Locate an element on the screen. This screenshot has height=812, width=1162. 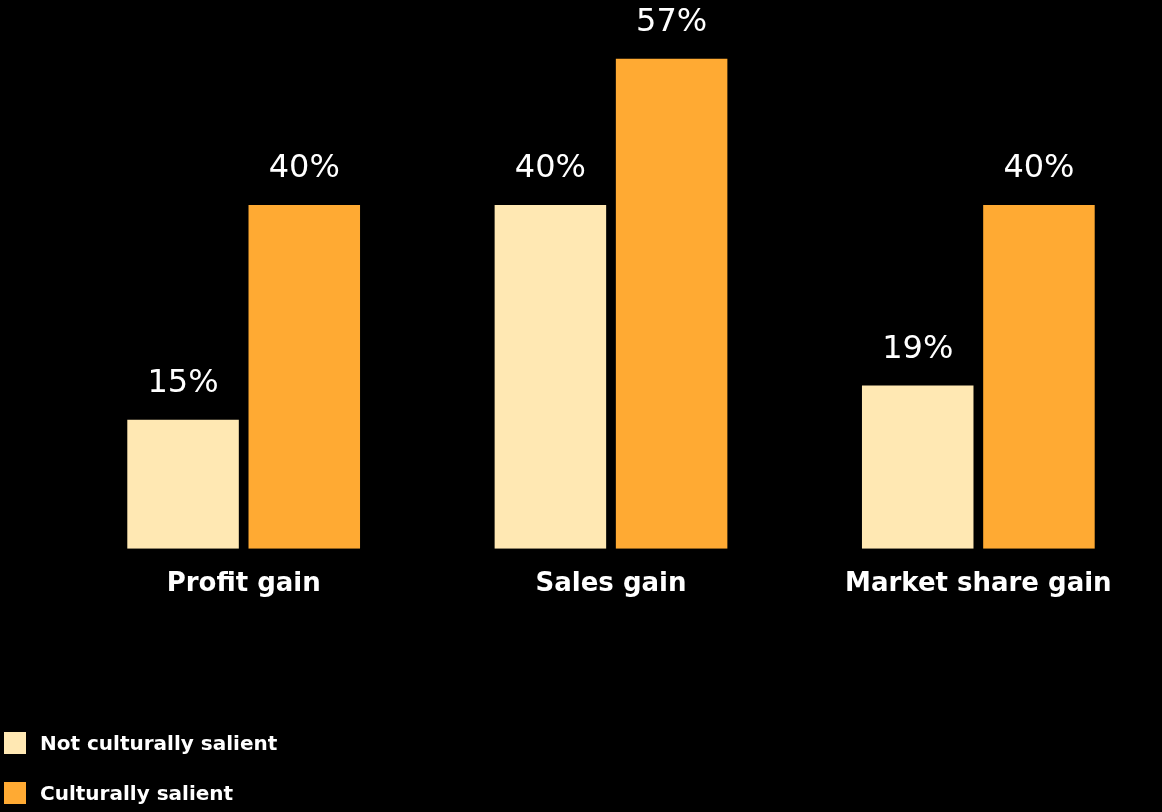
data-label: 15% is located at coordinates (183, 381).